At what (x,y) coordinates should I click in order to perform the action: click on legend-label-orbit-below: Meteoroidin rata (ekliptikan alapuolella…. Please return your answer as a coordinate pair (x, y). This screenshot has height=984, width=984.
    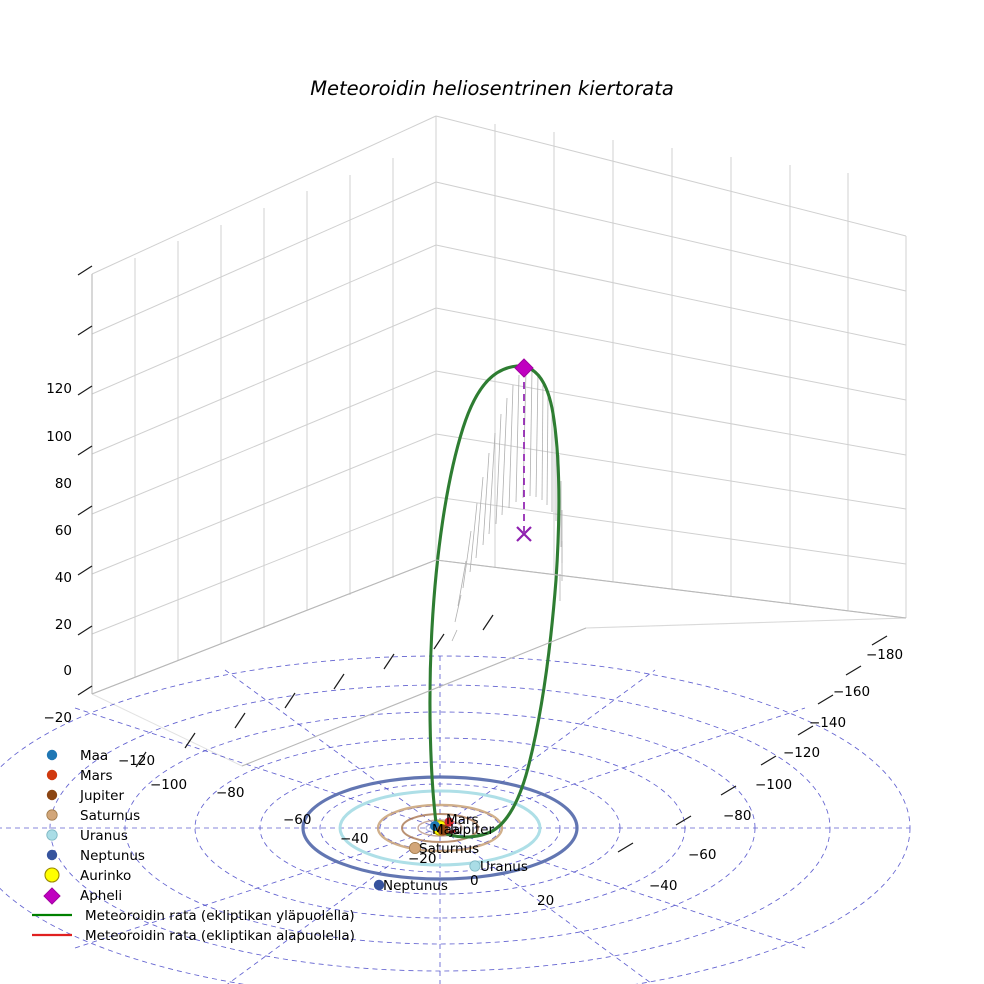
    Looking at the image, I should click on (220, 936).